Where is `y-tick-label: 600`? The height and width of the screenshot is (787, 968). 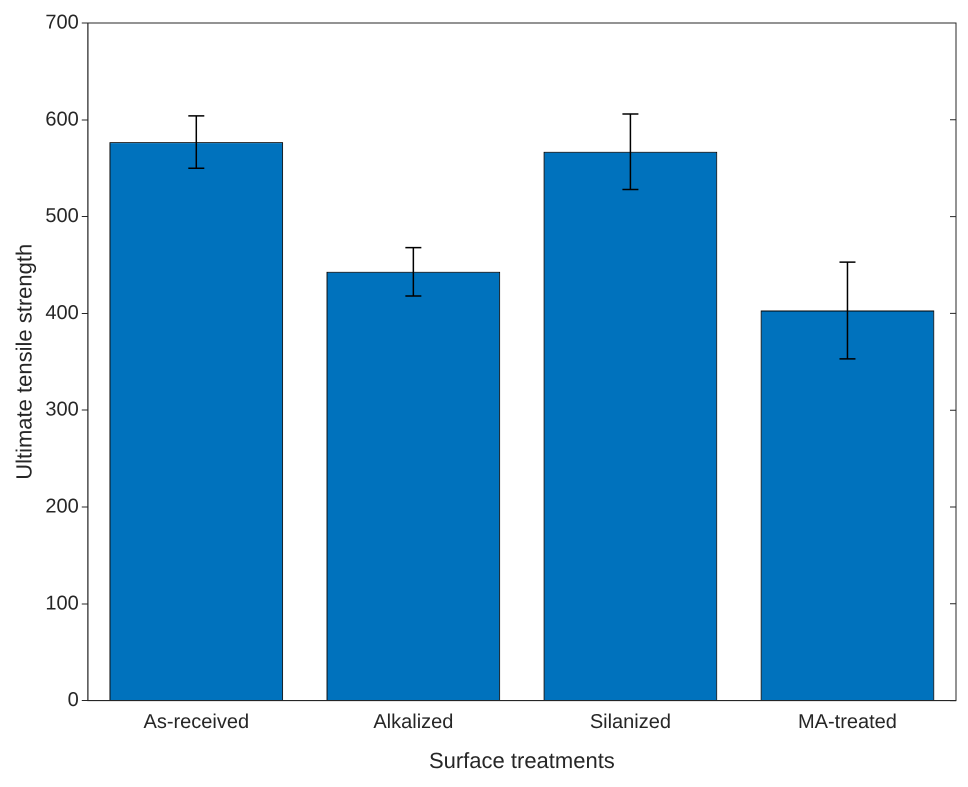 y-tick-label: 600 is located at coordinates (62, 119).